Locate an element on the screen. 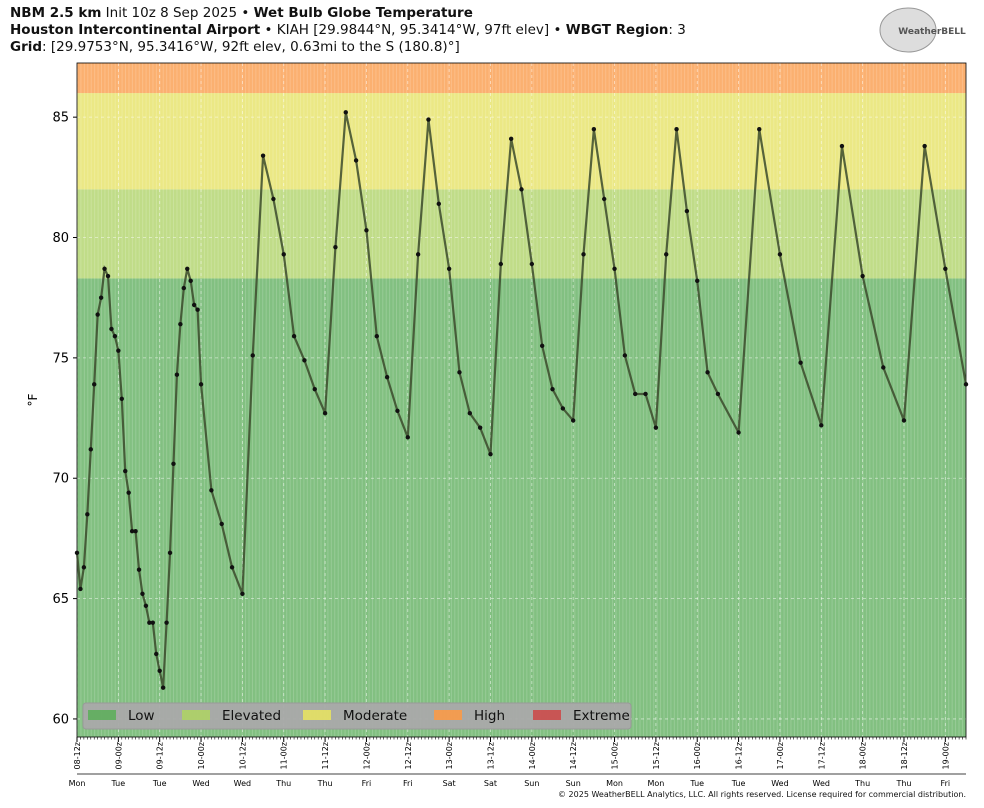  y-tick-label: 65 is located at coordinates (60, 599).